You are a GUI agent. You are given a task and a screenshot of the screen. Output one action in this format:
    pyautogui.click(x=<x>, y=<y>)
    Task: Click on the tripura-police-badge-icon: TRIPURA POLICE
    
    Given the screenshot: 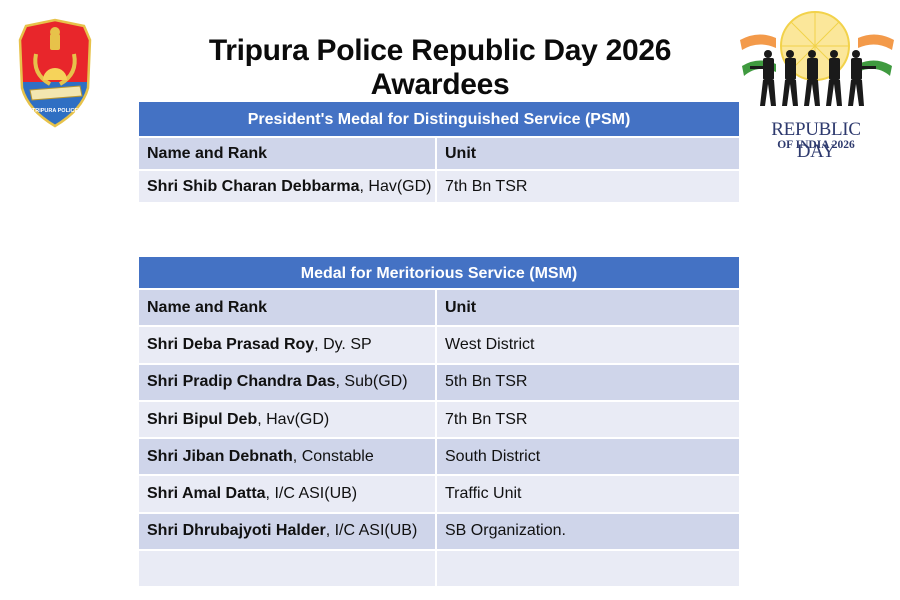 What is the action you would take?
    pyautogui.click(x=55, y=74)
    